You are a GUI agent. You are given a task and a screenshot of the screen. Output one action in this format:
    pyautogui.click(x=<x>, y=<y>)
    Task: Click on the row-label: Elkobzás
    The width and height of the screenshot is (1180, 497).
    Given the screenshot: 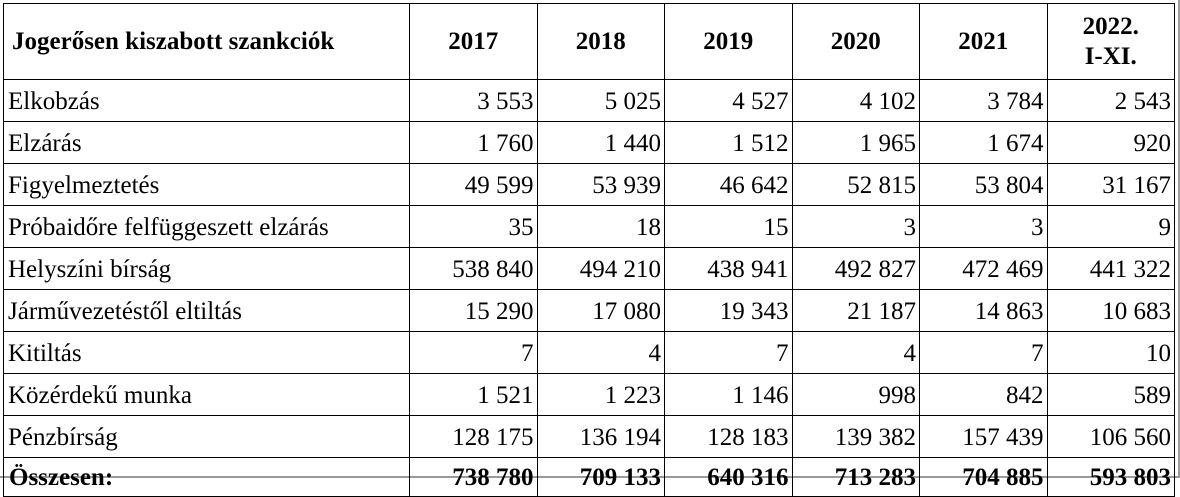 What is the action you would take?
    pyautogui.click(x=206, y=100)
    